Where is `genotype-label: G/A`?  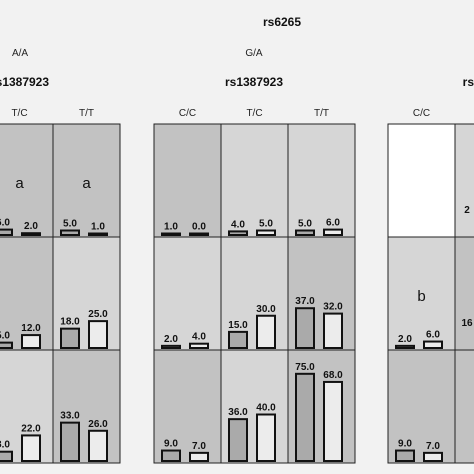
genotype-label: G/A is located at coordinates (254, 53).